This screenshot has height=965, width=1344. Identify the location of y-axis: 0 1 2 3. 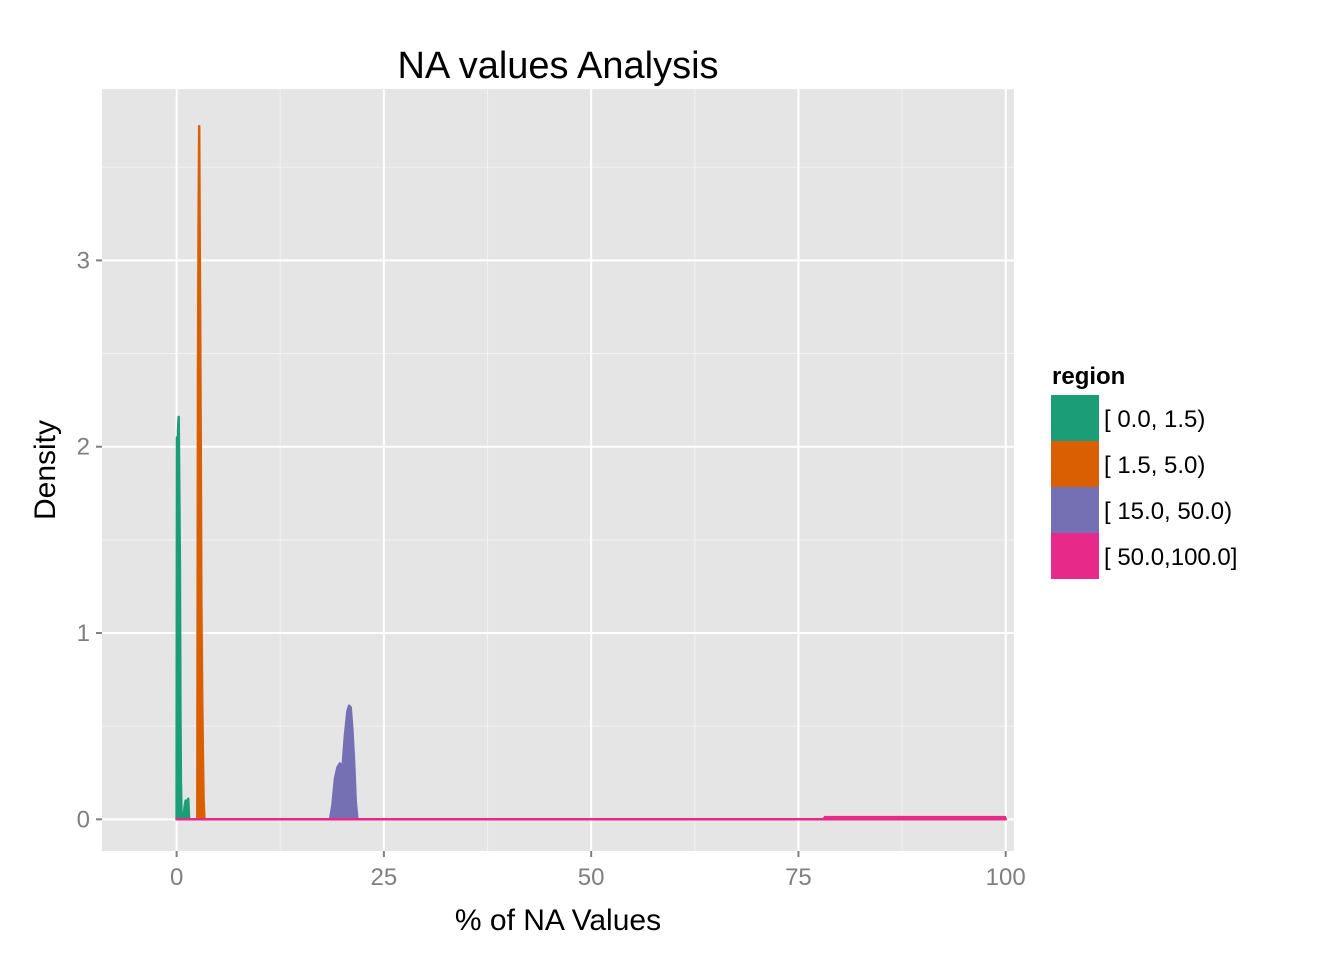
(89, 540).